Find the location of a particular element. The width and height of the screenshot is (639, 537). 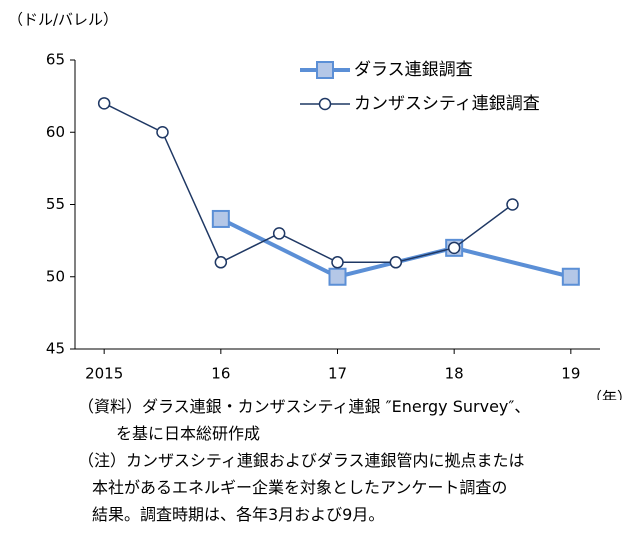

x-tick-label: 19 is located at coordinates (570, 374).